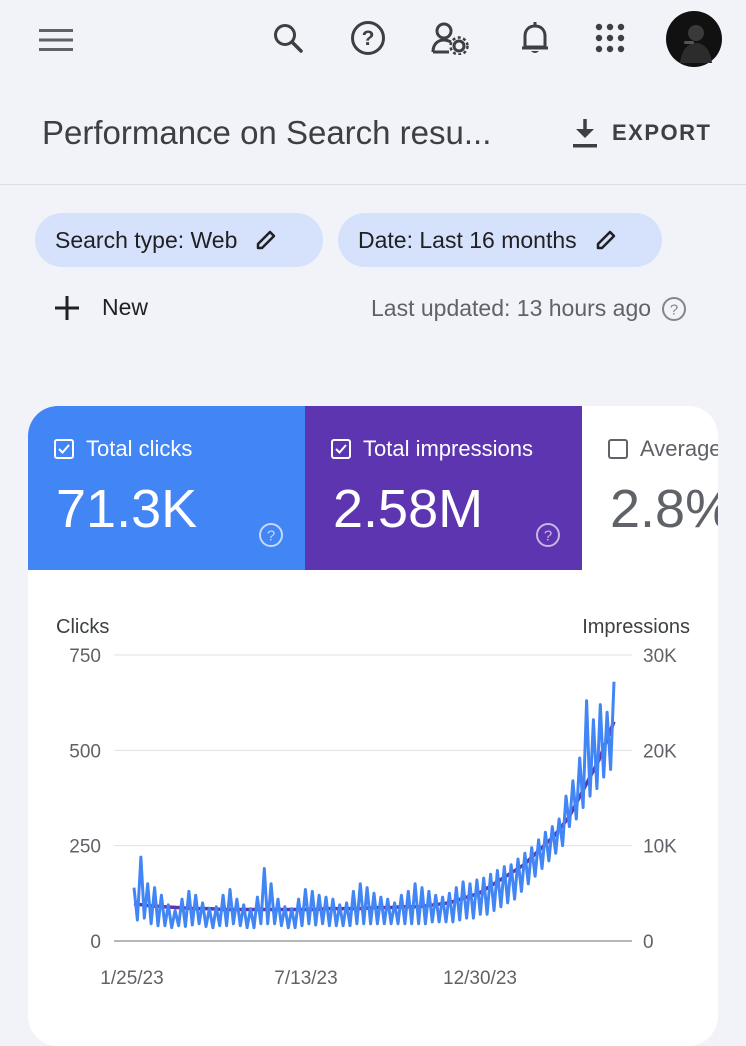  I want to click on metric-value: 2.8%, so click(664, 509).